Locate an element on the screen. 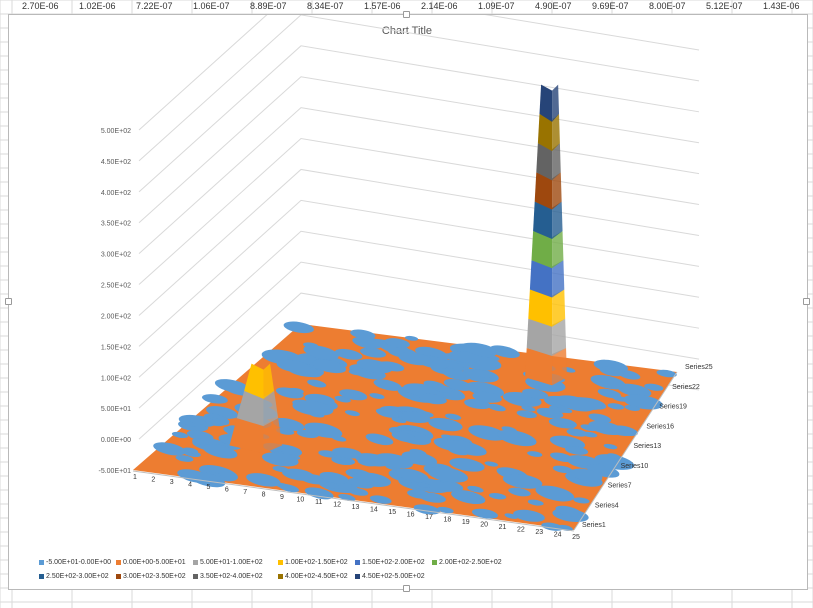 The image size is (813, 608). chart-title: Chart Title is located at coordinates (407, 31).